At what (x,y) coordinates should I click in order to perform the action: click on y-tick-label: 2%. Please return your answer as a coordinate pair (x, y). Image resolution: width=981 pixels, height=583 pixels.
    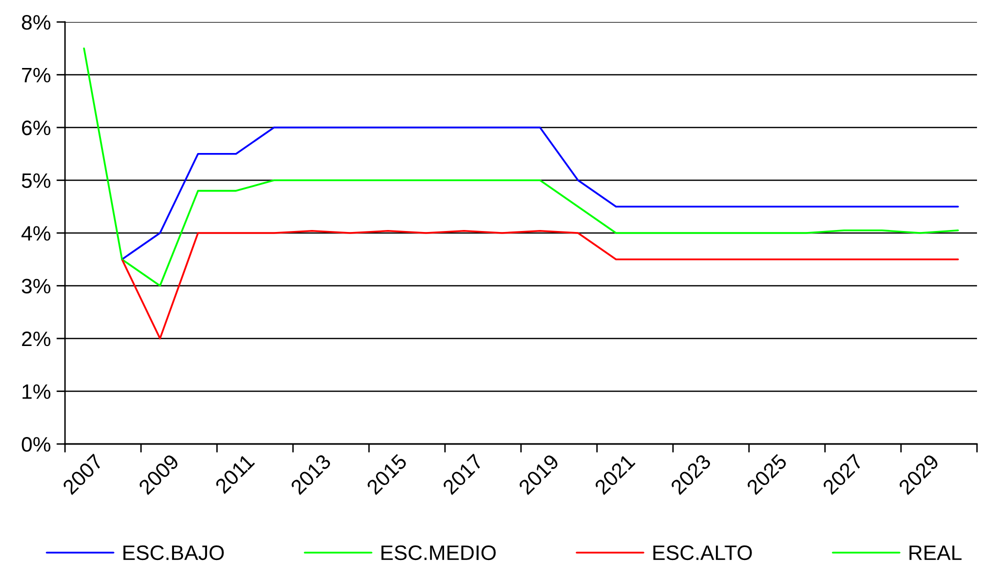
    Looking at the image, I should click on (36, 339).